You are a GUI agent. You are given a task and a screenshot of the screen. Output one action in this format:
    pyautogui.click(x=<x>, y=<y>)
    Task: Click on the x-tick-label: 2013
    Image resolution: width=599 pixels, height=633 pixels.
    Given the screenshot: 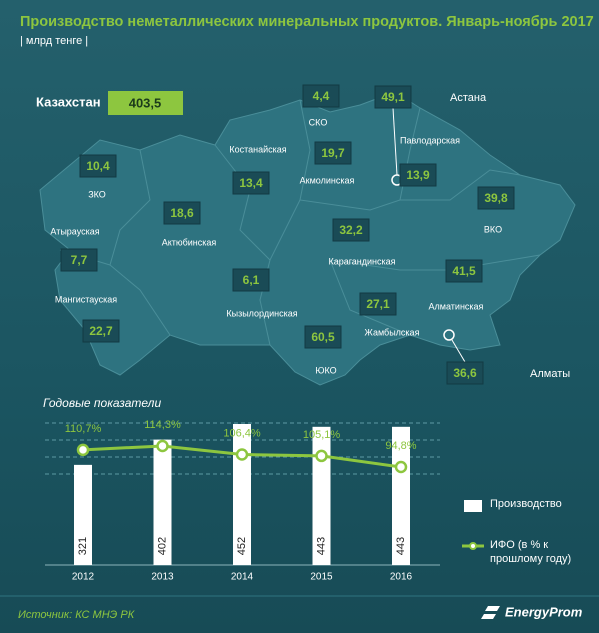 What is the action you would take?
    pyautogui.click(x=162, y=577)
    